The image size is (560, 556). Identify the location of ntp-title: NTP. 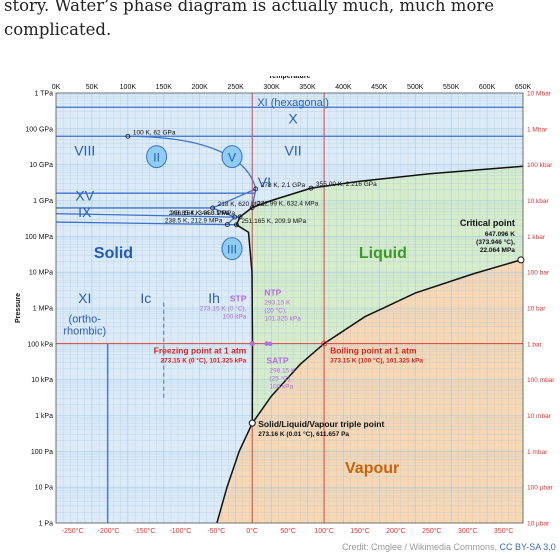
(272, 293).